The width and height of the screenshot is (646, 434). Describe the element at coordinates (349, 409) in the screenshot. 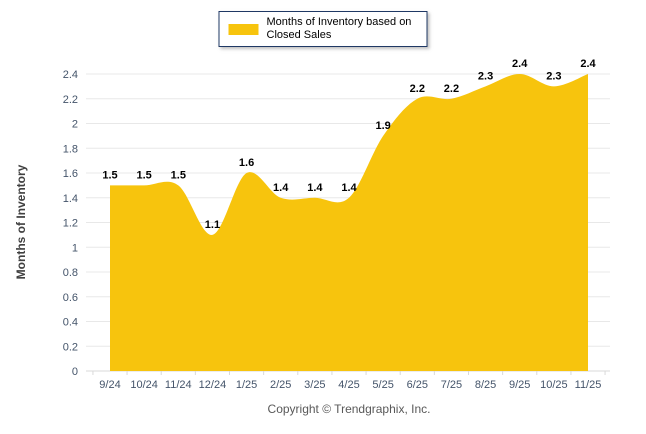

I see `copyright-text: Copyright © Trendgraphix, Inc.` at that location.